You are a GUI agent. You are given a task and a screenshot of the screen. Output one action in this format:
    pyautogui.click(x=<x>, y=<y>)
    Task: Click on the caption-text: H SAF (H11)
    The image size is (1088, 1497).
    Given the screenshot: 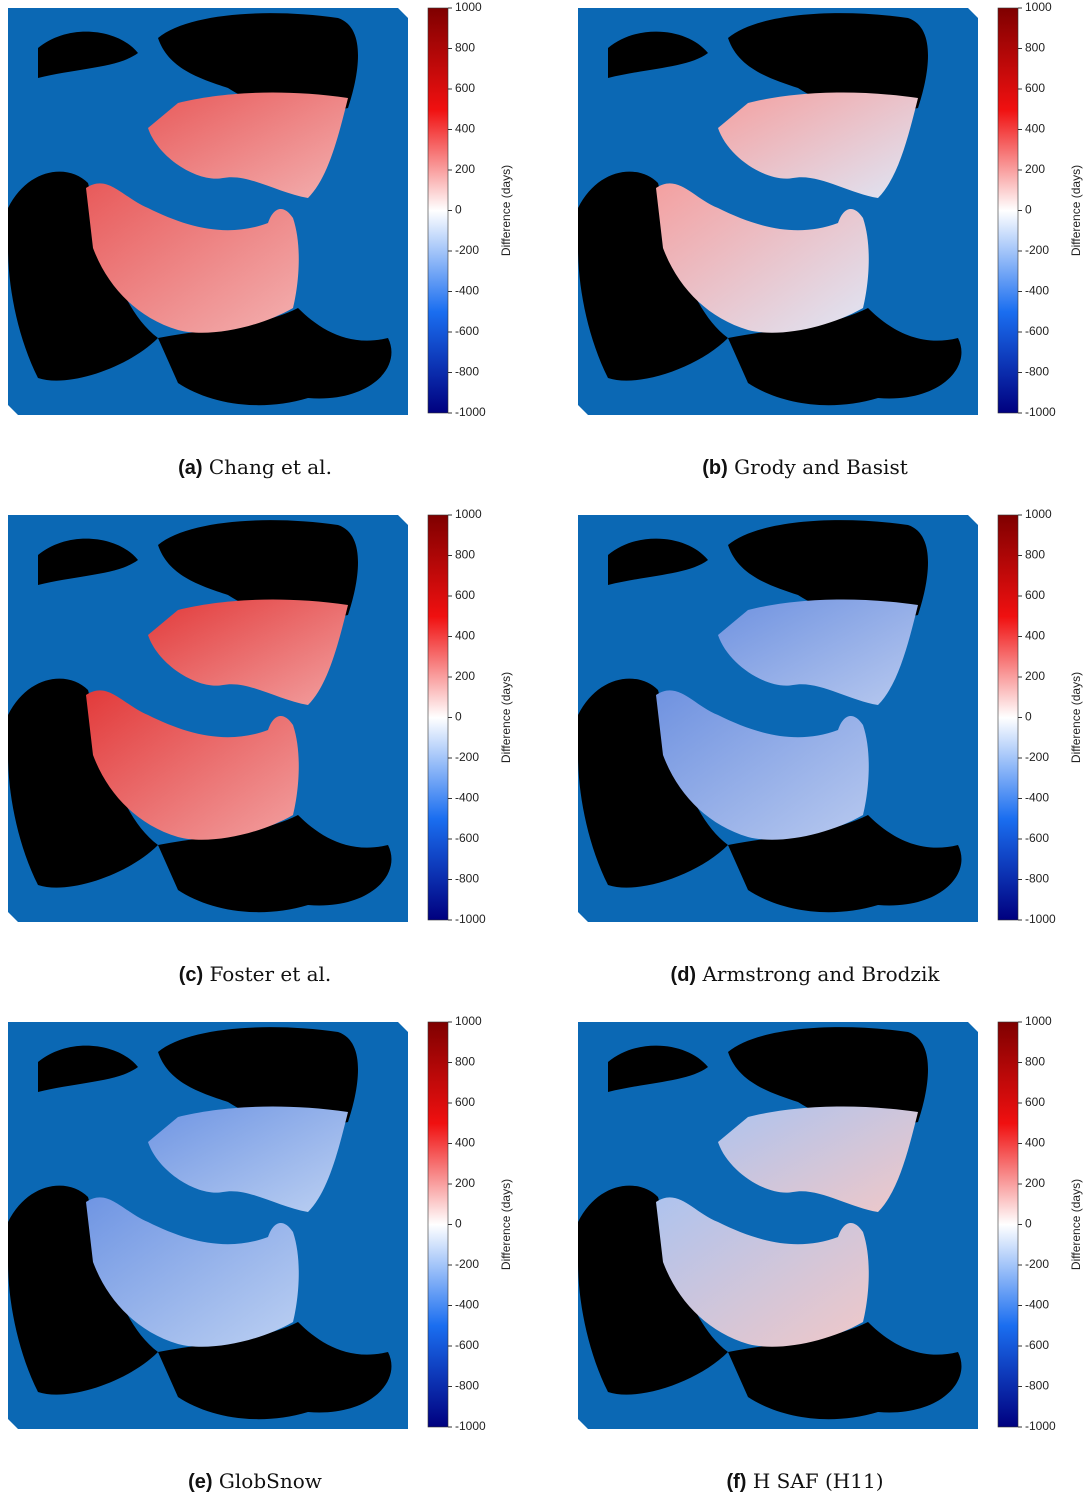 What is the action you would take?
    pyautogui.click(x=818, y=1481)
    